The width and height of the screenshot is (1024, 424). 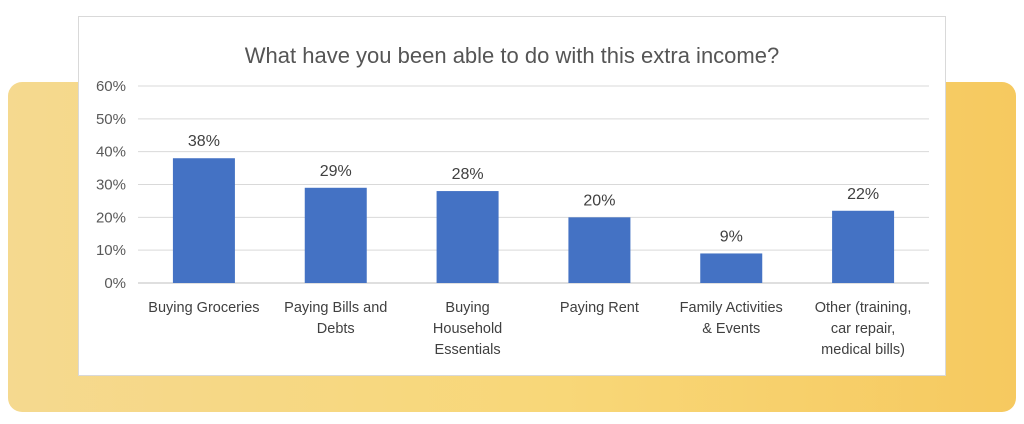 What do you see at coordinates (336, 329) in the screenshot?
I see `category-label-line: Debts` at bounding box center [336, 329].